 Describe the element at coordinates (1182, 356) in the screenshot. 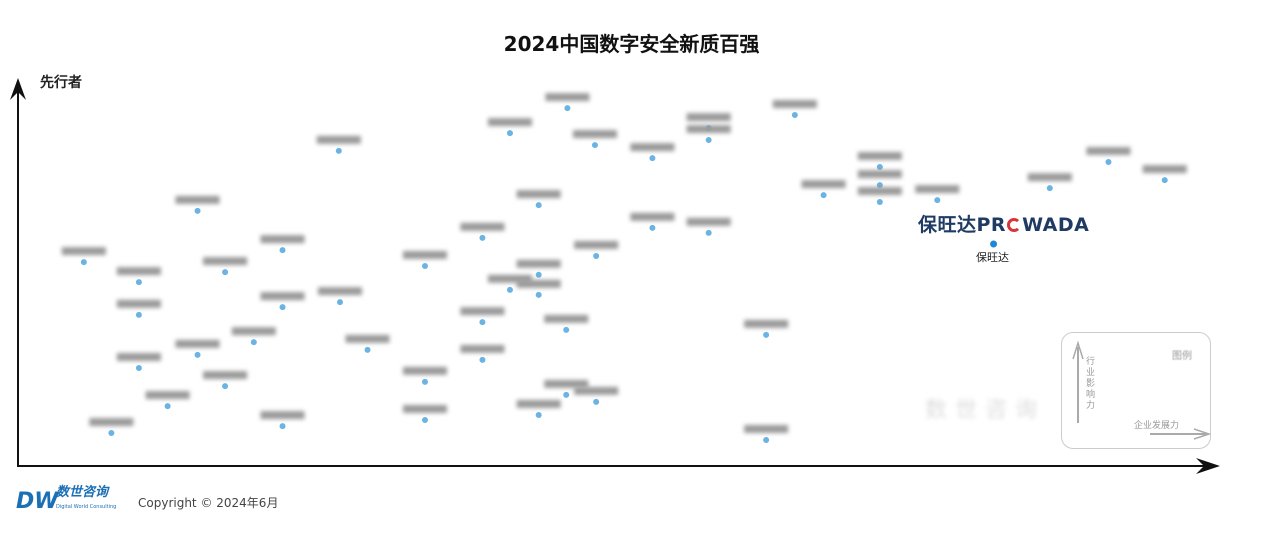

I see `legend-title: 图例` at that location.